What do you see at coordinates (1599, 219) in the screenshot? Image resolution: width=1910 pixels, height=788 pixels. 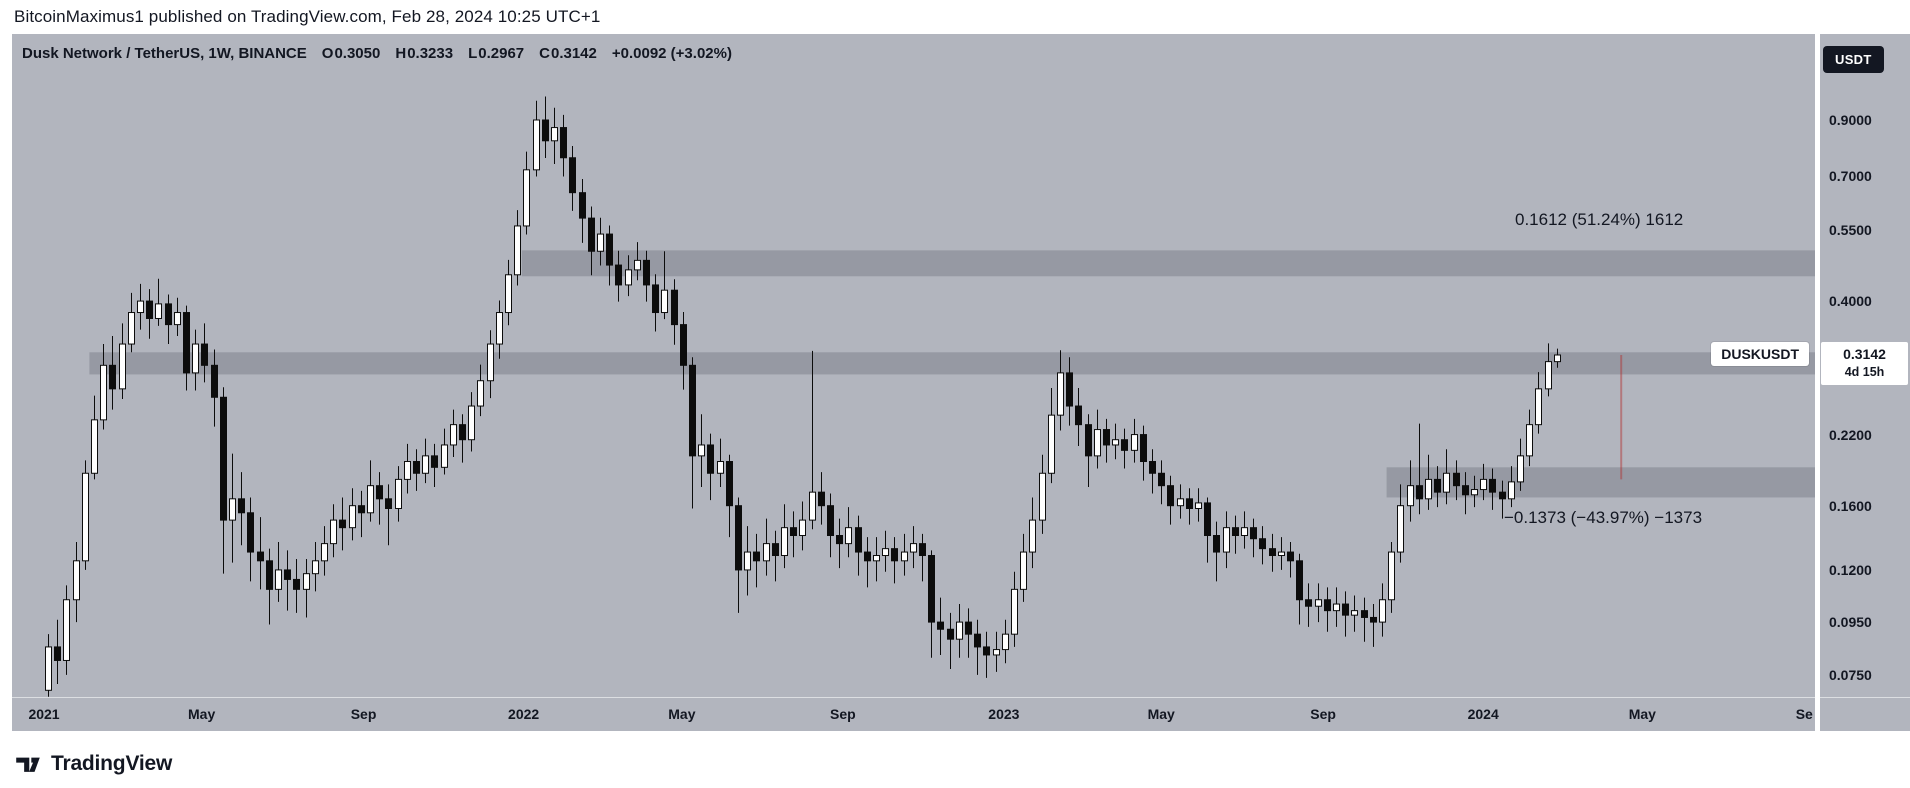 I see `measure-up-label: 0.1612 (51.24%) 1612` at bounding box center [1599, 219].